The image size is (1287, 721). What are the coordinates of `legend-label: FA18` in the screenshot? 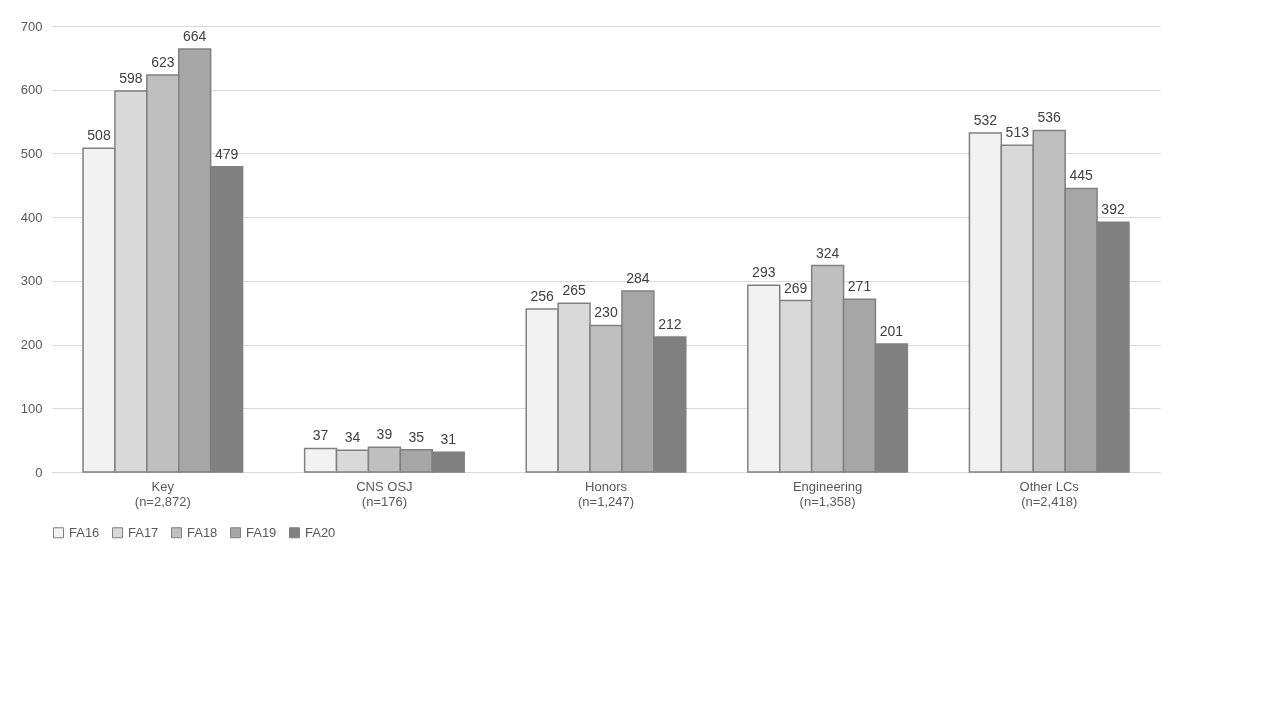 It's located at (202, 532).